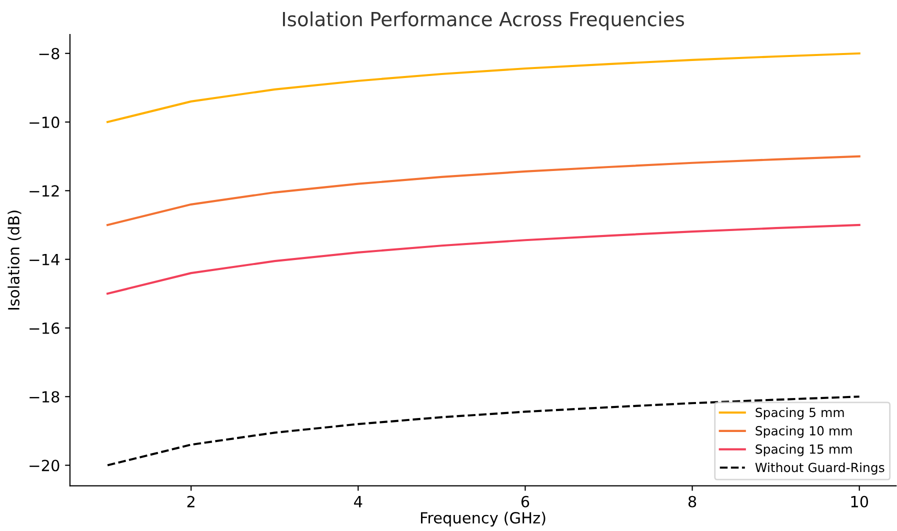  I want to click on x-tick-label: 6, so click(525, 502).